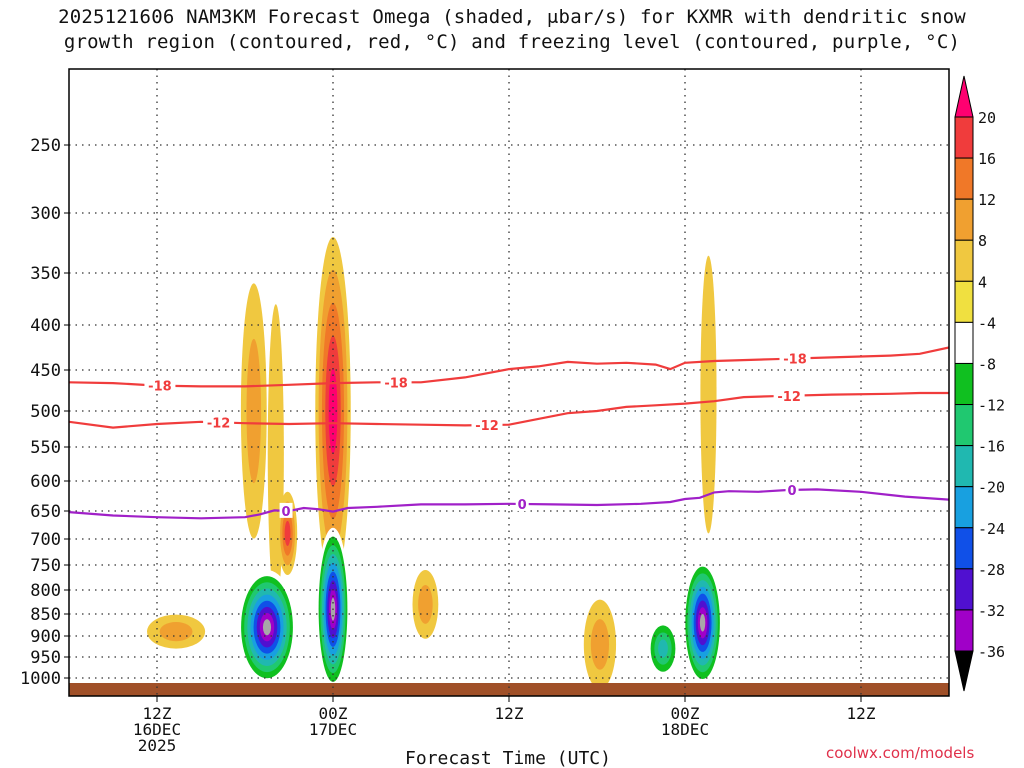 The width and height of the screenshot is (1024, 768). What do you see at coordinates (45, 482) in the screenshot?
I see `y-tick-label-600: 600` at bounding box center [45, 482].